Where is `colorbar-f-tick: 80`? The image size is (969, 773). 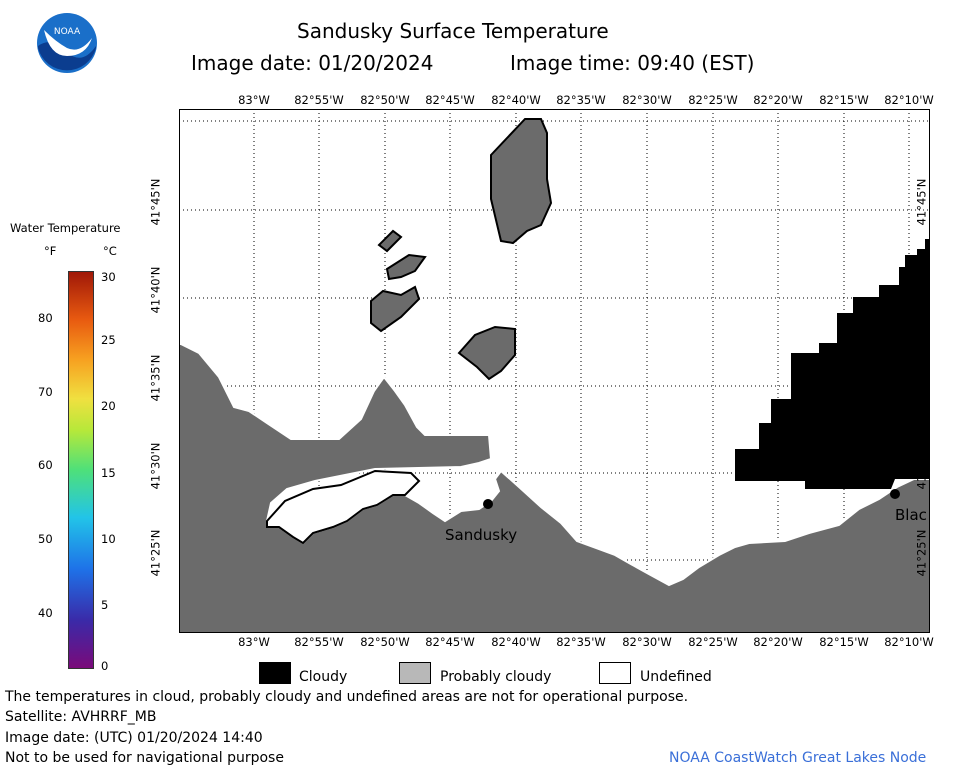
colorbar-f-tick: 80 is located at coordinates (45, 318).